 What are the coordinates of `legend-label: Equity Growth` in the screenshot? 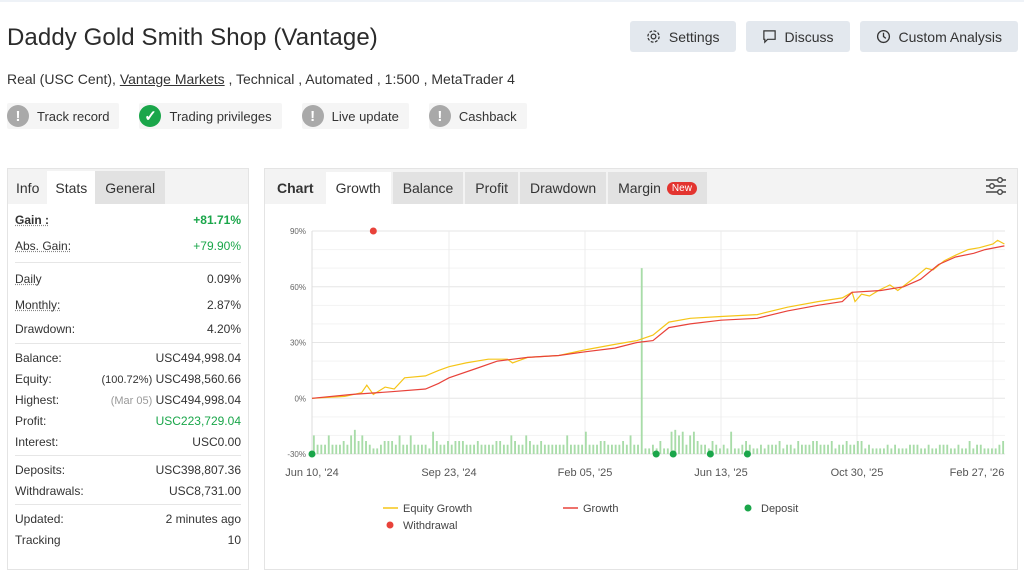 It's located at (437, 509).